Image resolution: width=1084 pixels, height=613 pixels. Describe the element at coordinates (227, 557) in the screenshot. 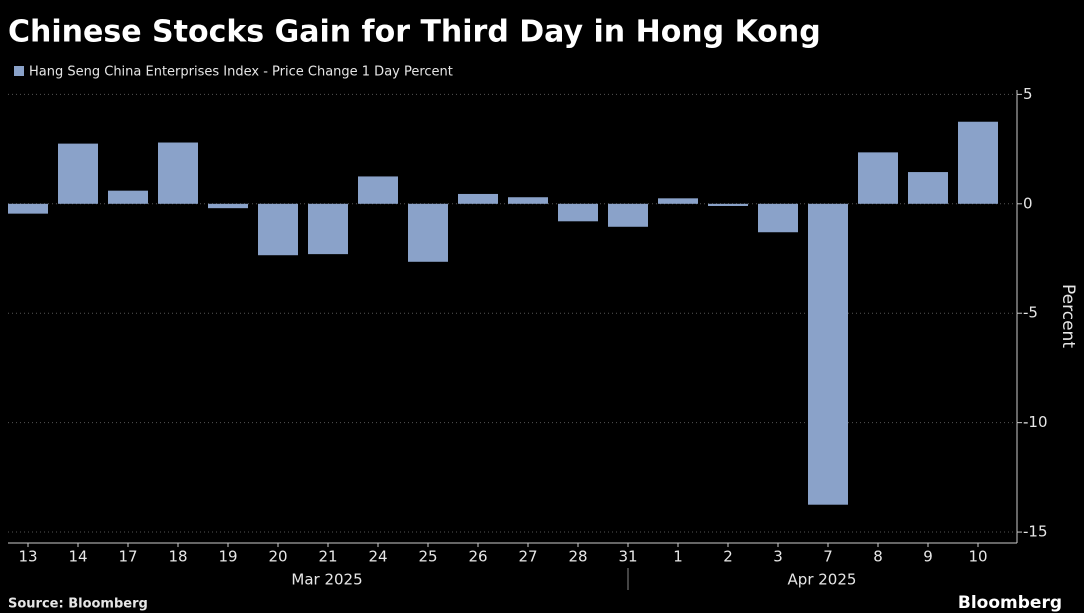

I see `x-tick-label: 19` at that location.